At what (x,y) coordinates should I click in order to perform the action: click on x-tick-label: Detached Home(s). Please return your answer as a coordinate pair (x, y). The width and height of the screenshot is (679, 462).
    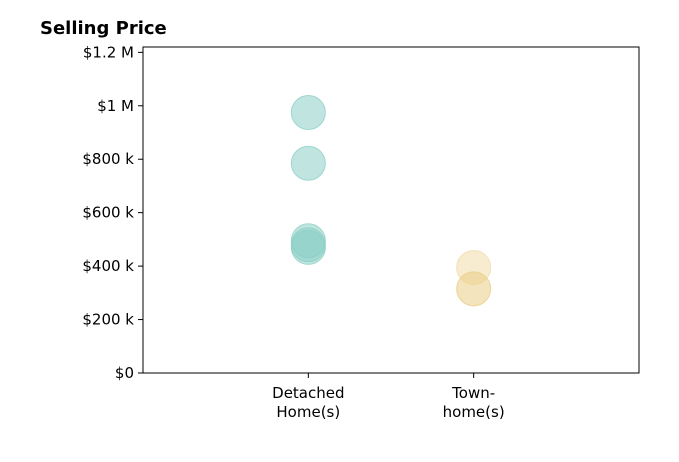
    Looking at the image, I should click on (308, 402).